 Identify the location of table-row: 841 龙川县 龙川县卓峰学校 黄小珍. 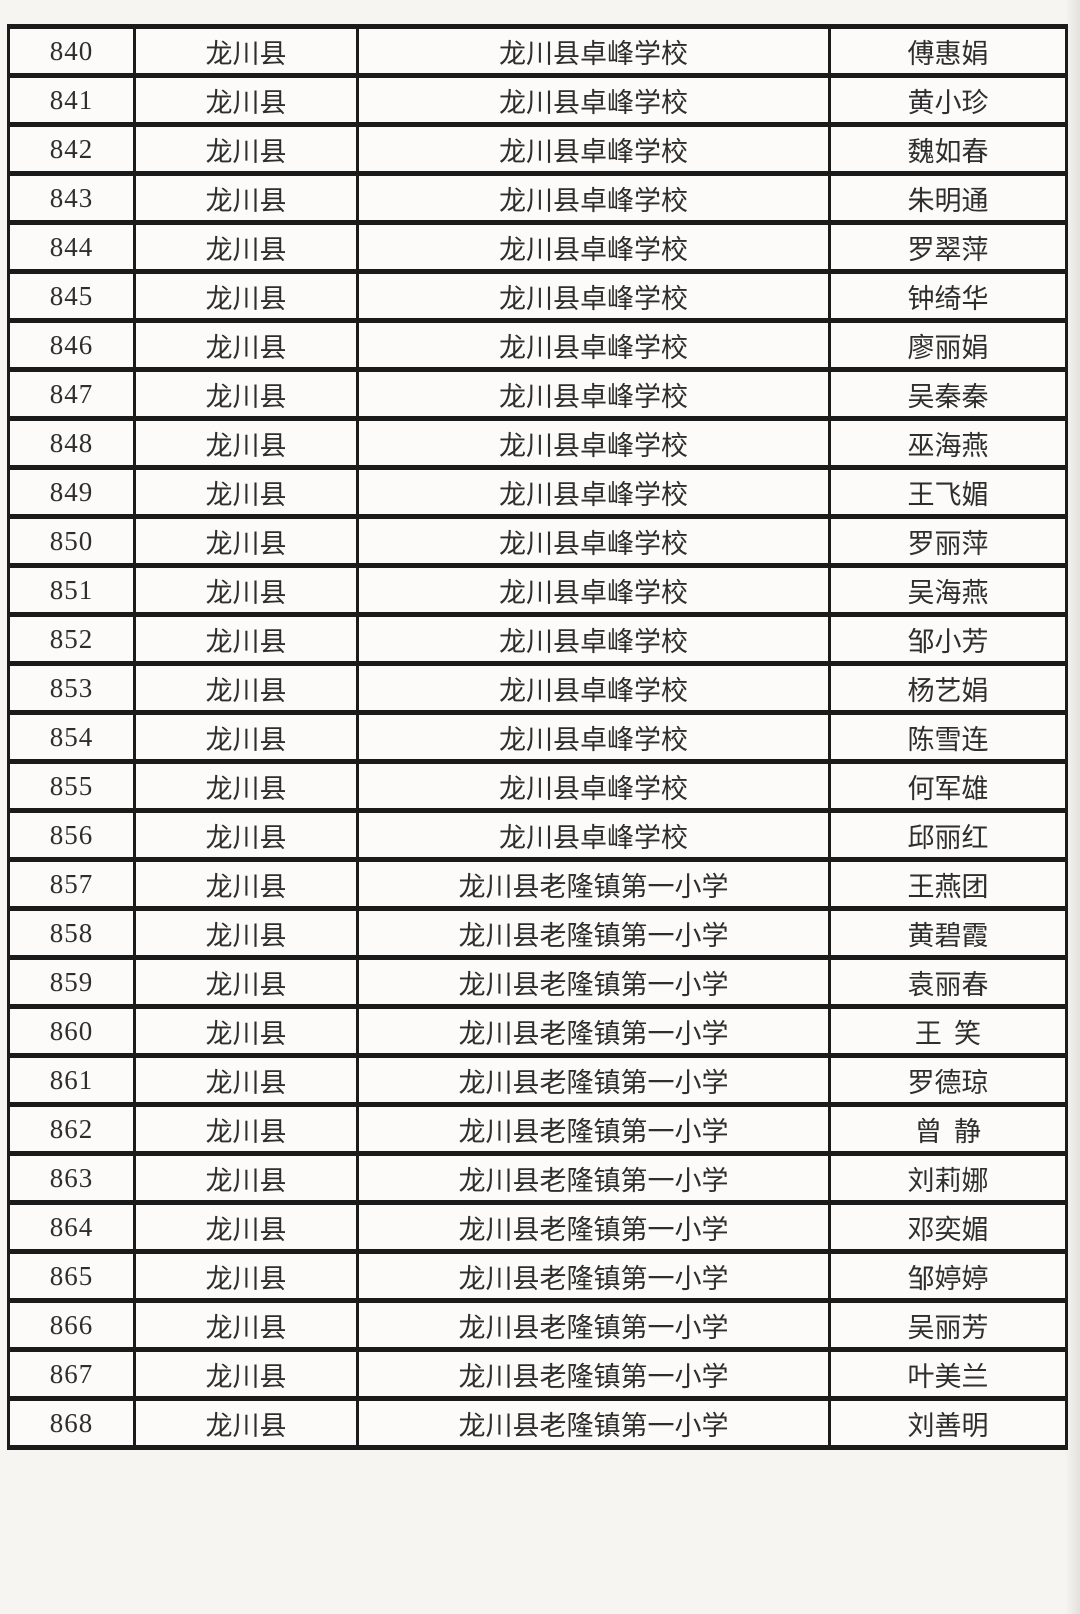
(538, 100).